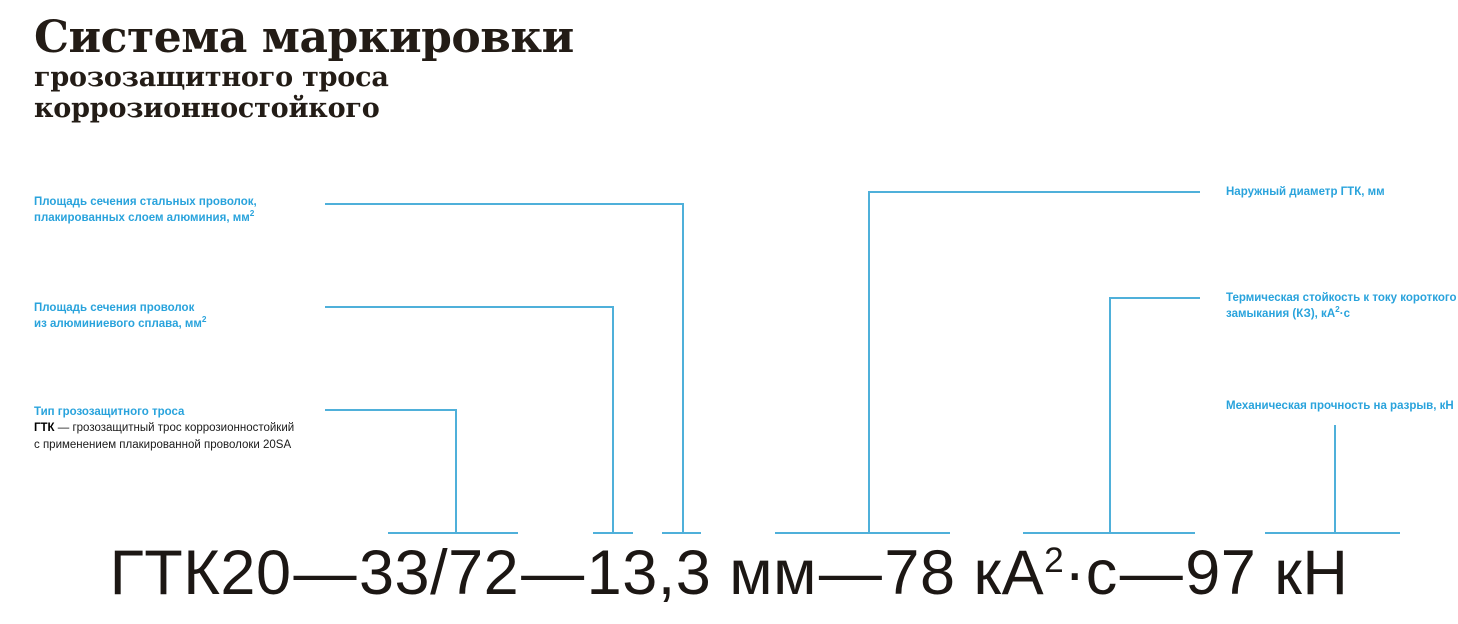 The image size is (1458, 624). What do you see at coordinates (1281, 314) in the screenshot?
I see `callout-title-text: замыкания (КЗ), кА` at bounding box center [1281, 314].